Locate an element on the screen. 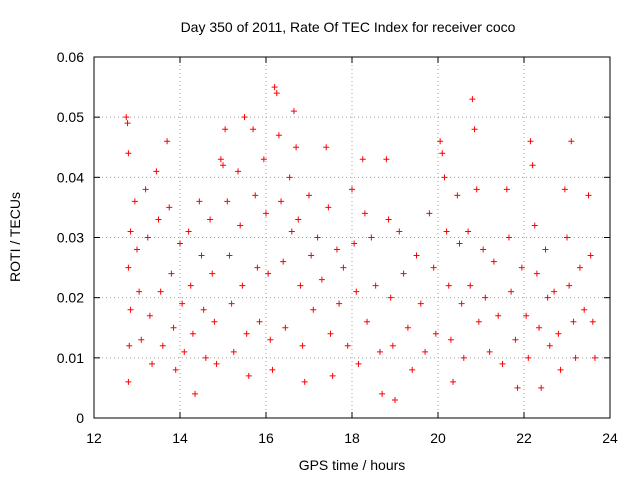  y-tick-label: 0.04 is located at coordinates (70, 177).